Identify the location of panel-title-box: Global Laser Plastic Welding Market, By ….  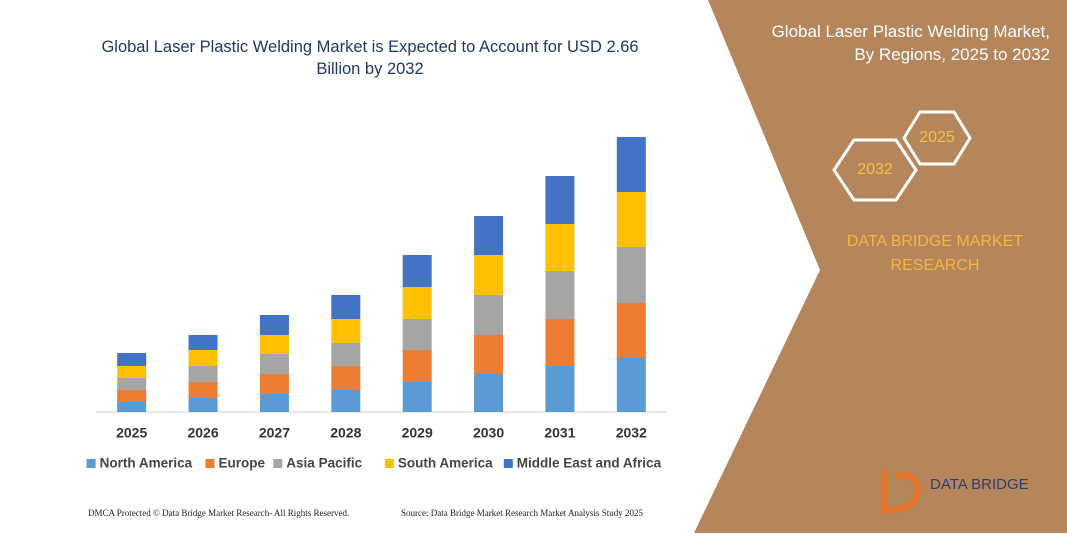
(910, 43).